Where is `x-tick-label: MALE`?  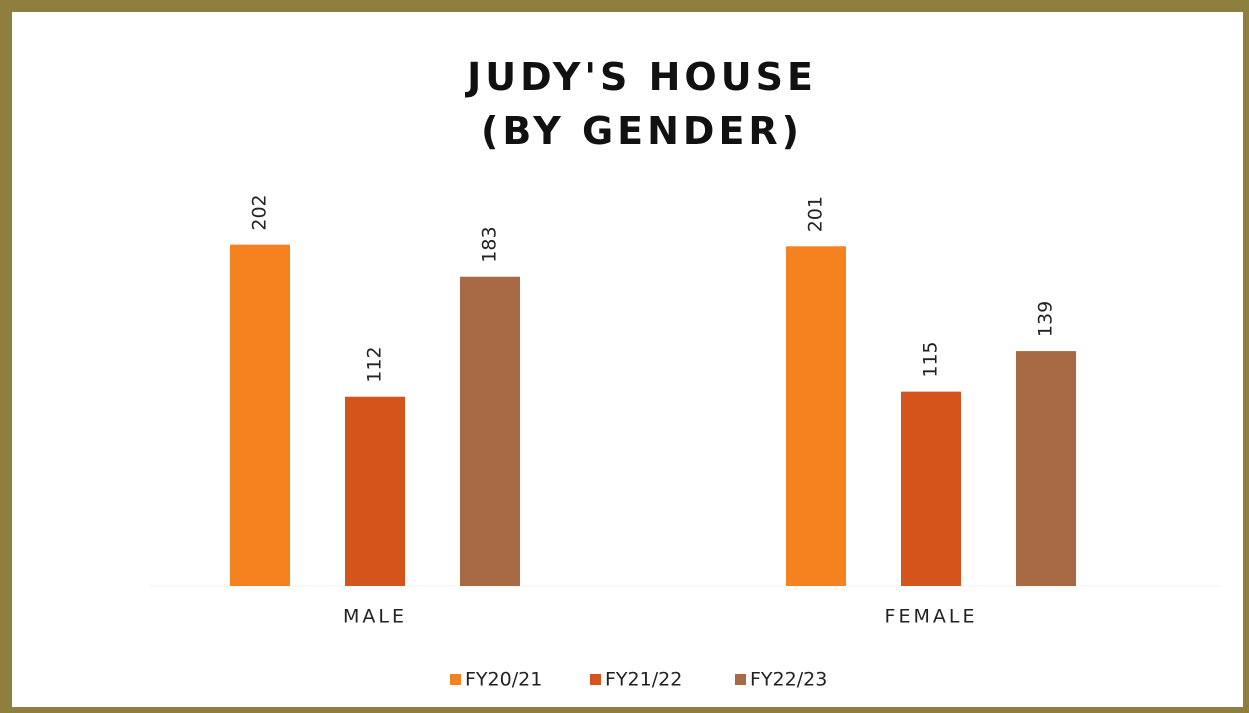 x-tick-label: MALE is located at coordinates (375, 617).